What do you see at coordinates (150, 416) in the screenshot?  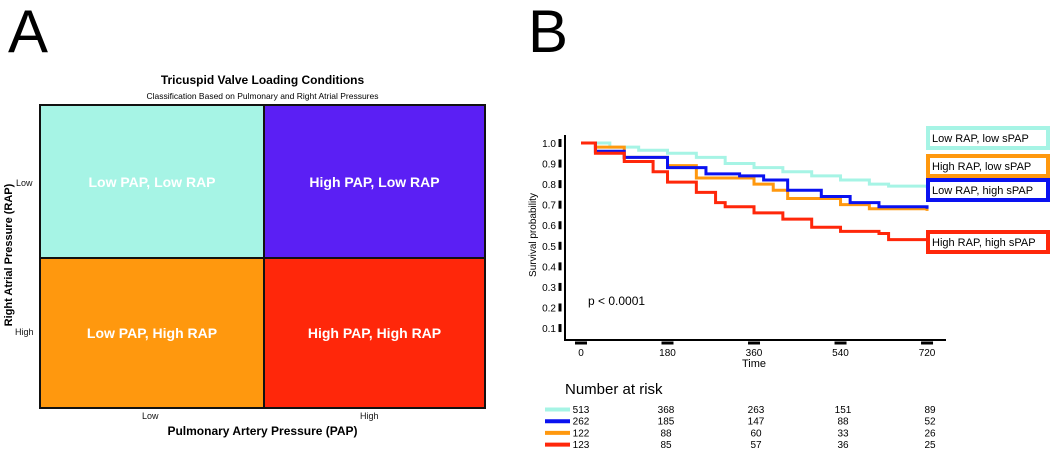 I see `x-tick-low: Low` at bounding box center [150, 416].